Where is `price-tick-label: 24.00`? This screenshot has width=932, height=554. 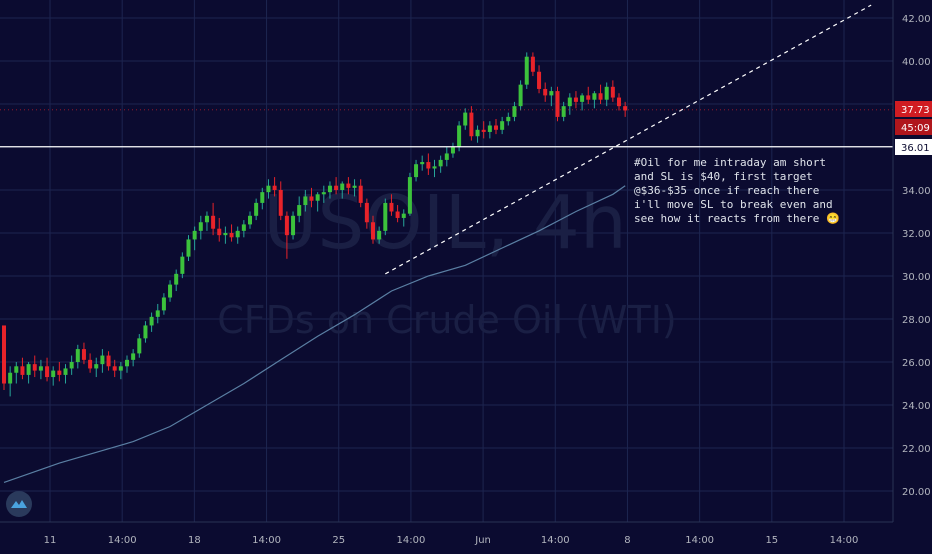
price-tick-label: 24.00 is located at coordinates (916, 406).